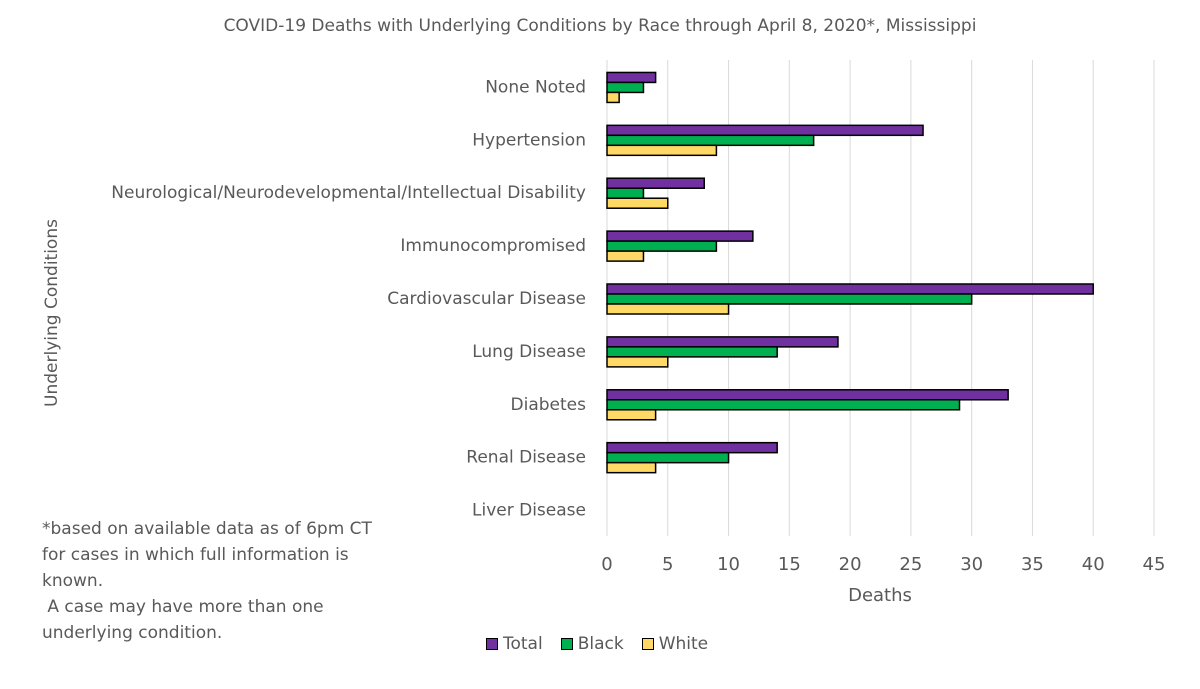 The image size is (1200, 689). I want to click on category-label: Cardiovascular Disease, so click(486, 299).